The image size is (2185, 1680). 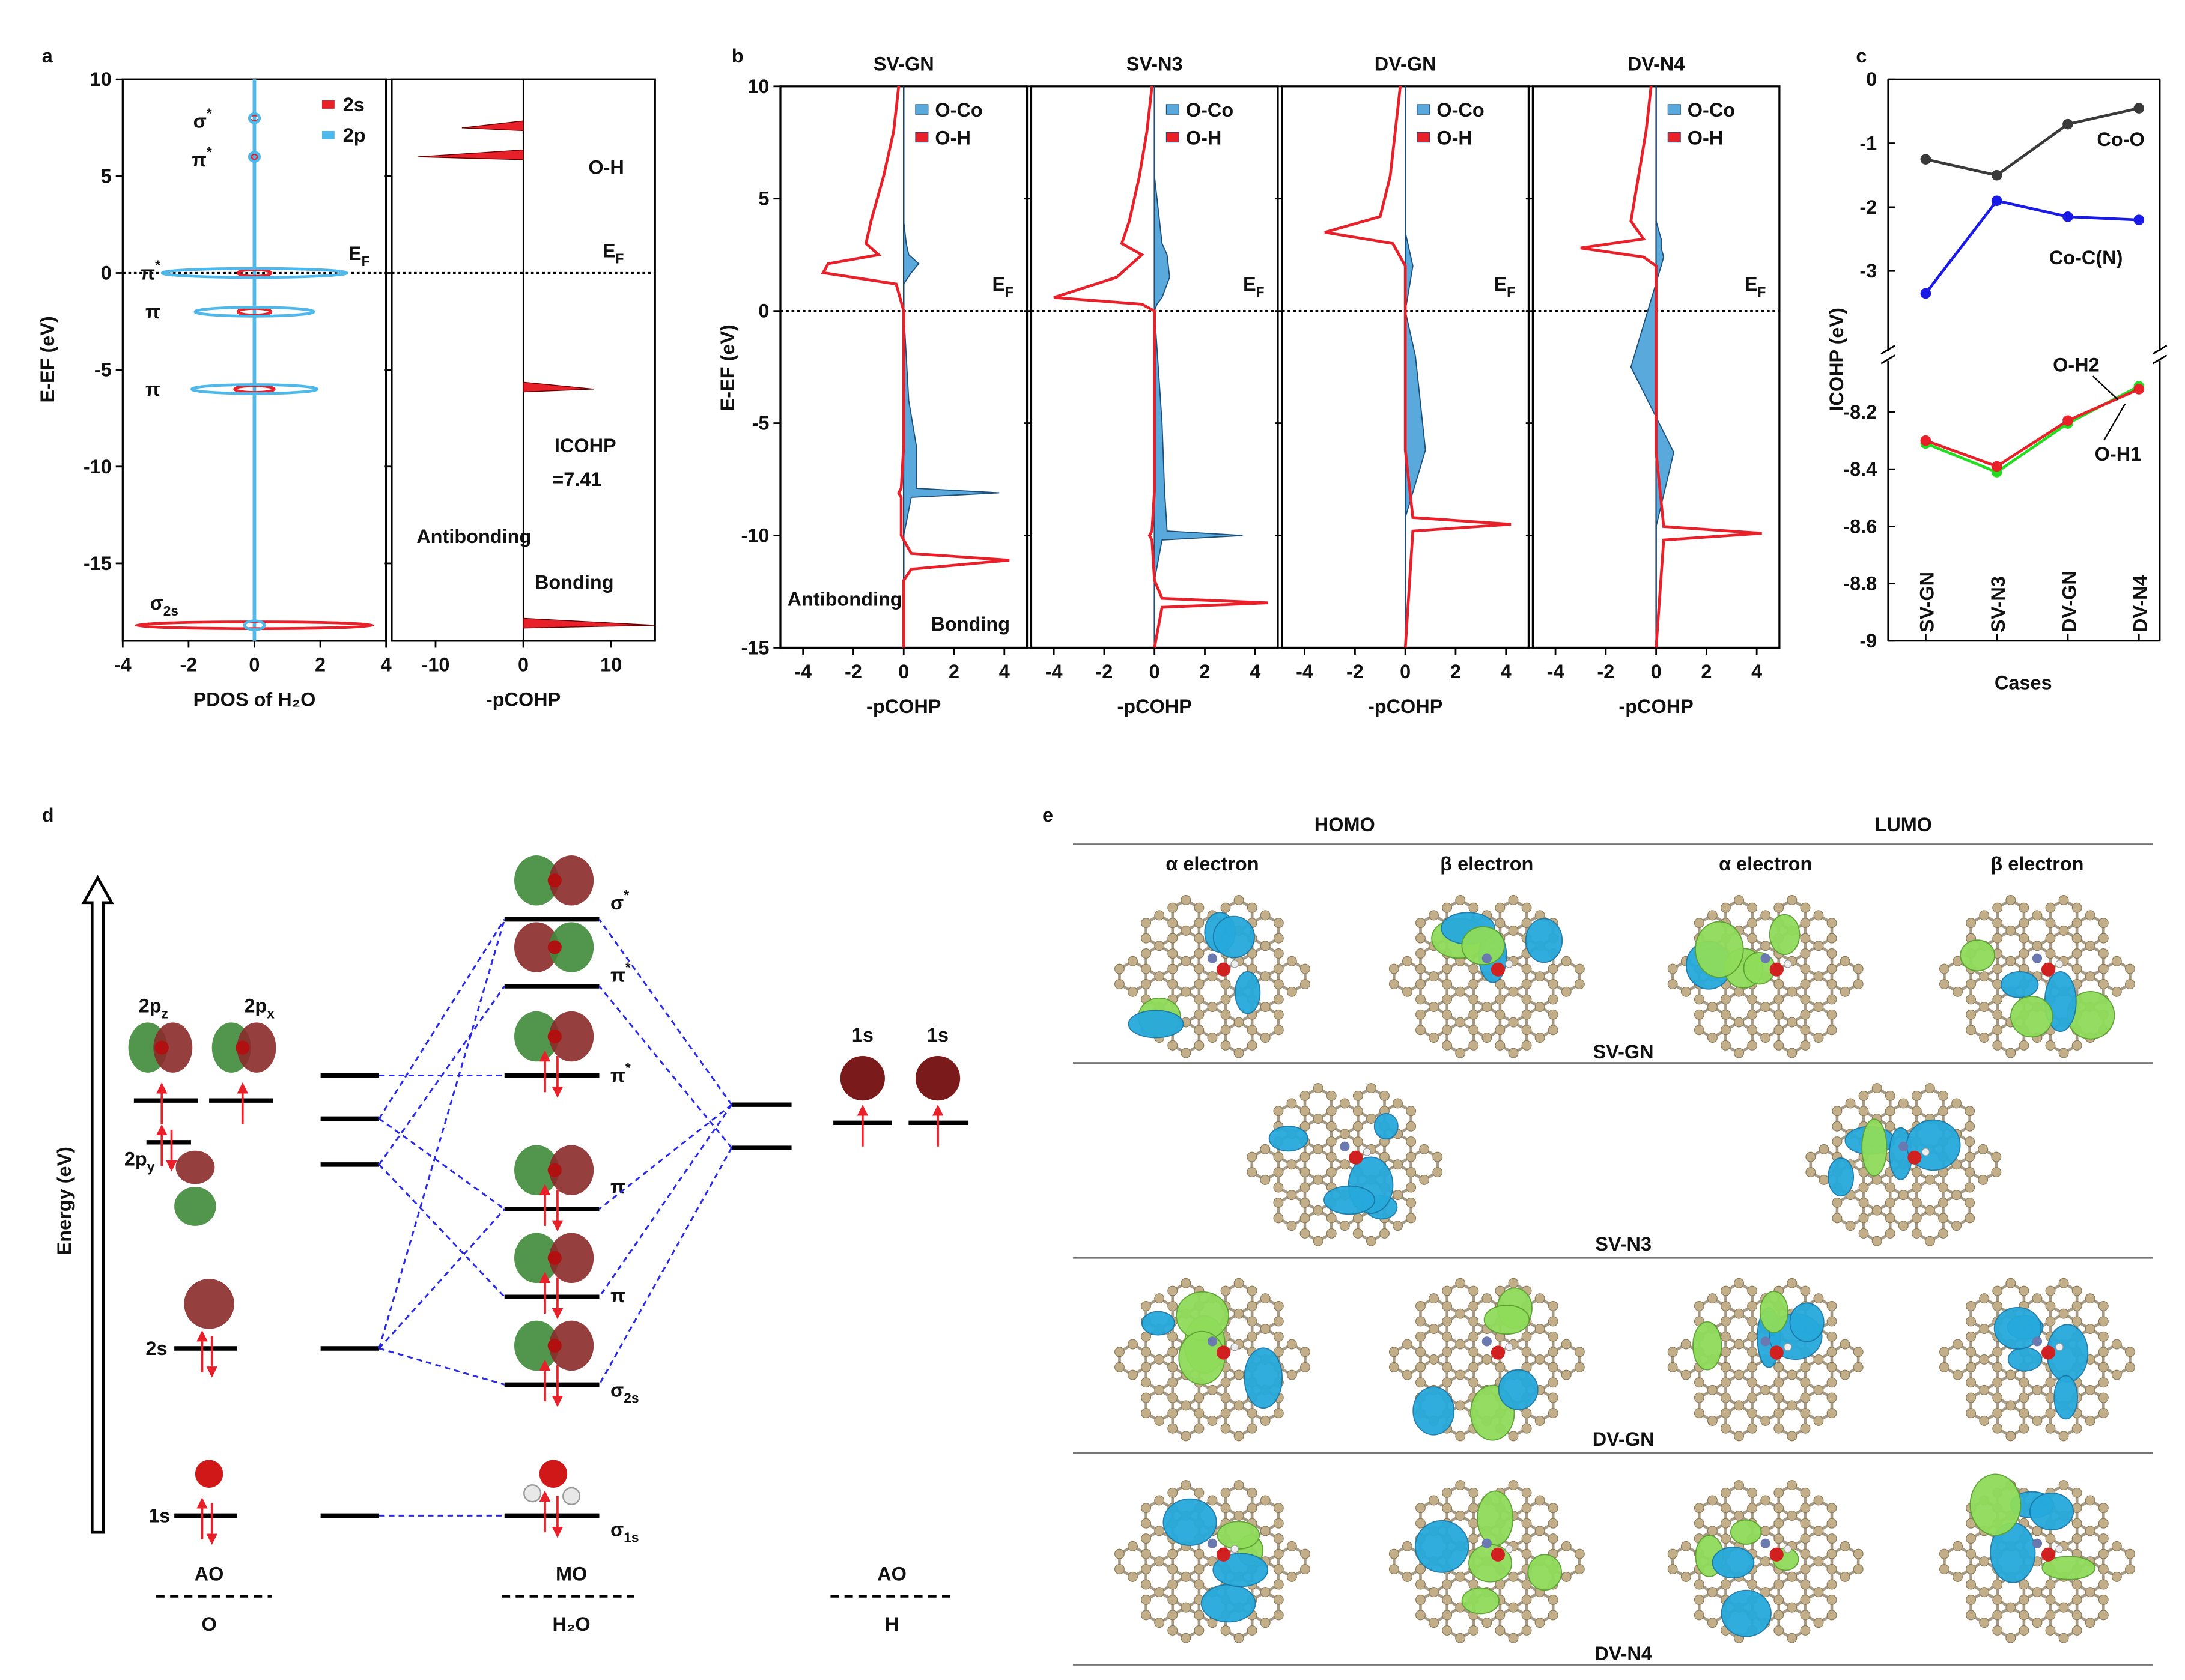 I want to click on x-tick-label: -2, so click(x=188, y=664).